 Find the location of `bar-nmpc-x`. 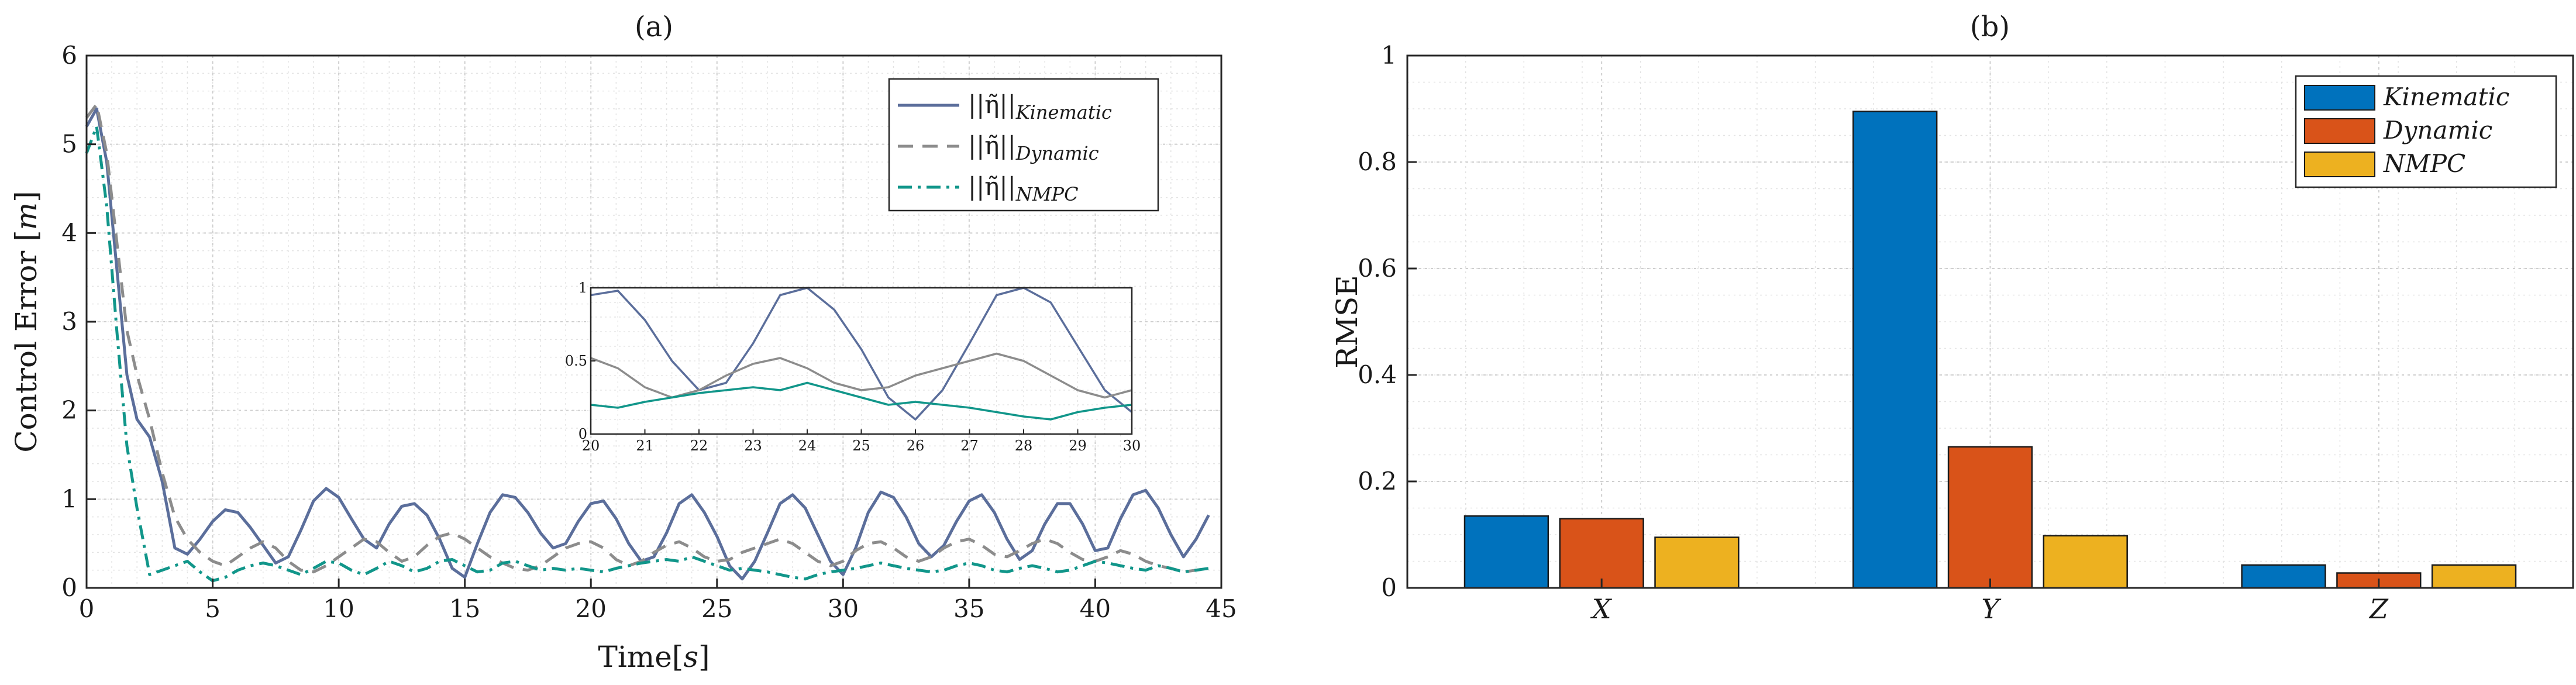

bar-nmpc-x is located at coordinates (1697, 562).